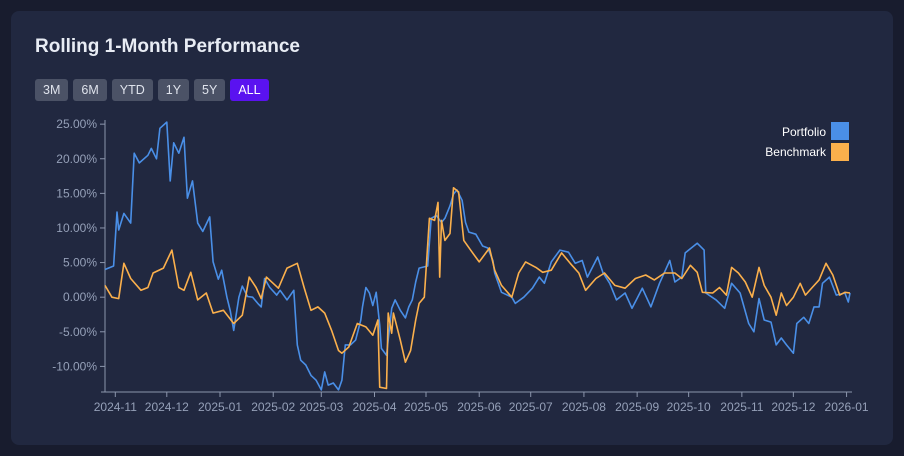  Describe the element at coordinates (80, 297) in the screenshot. I see `y-tick-label: 0.00%` at that location.